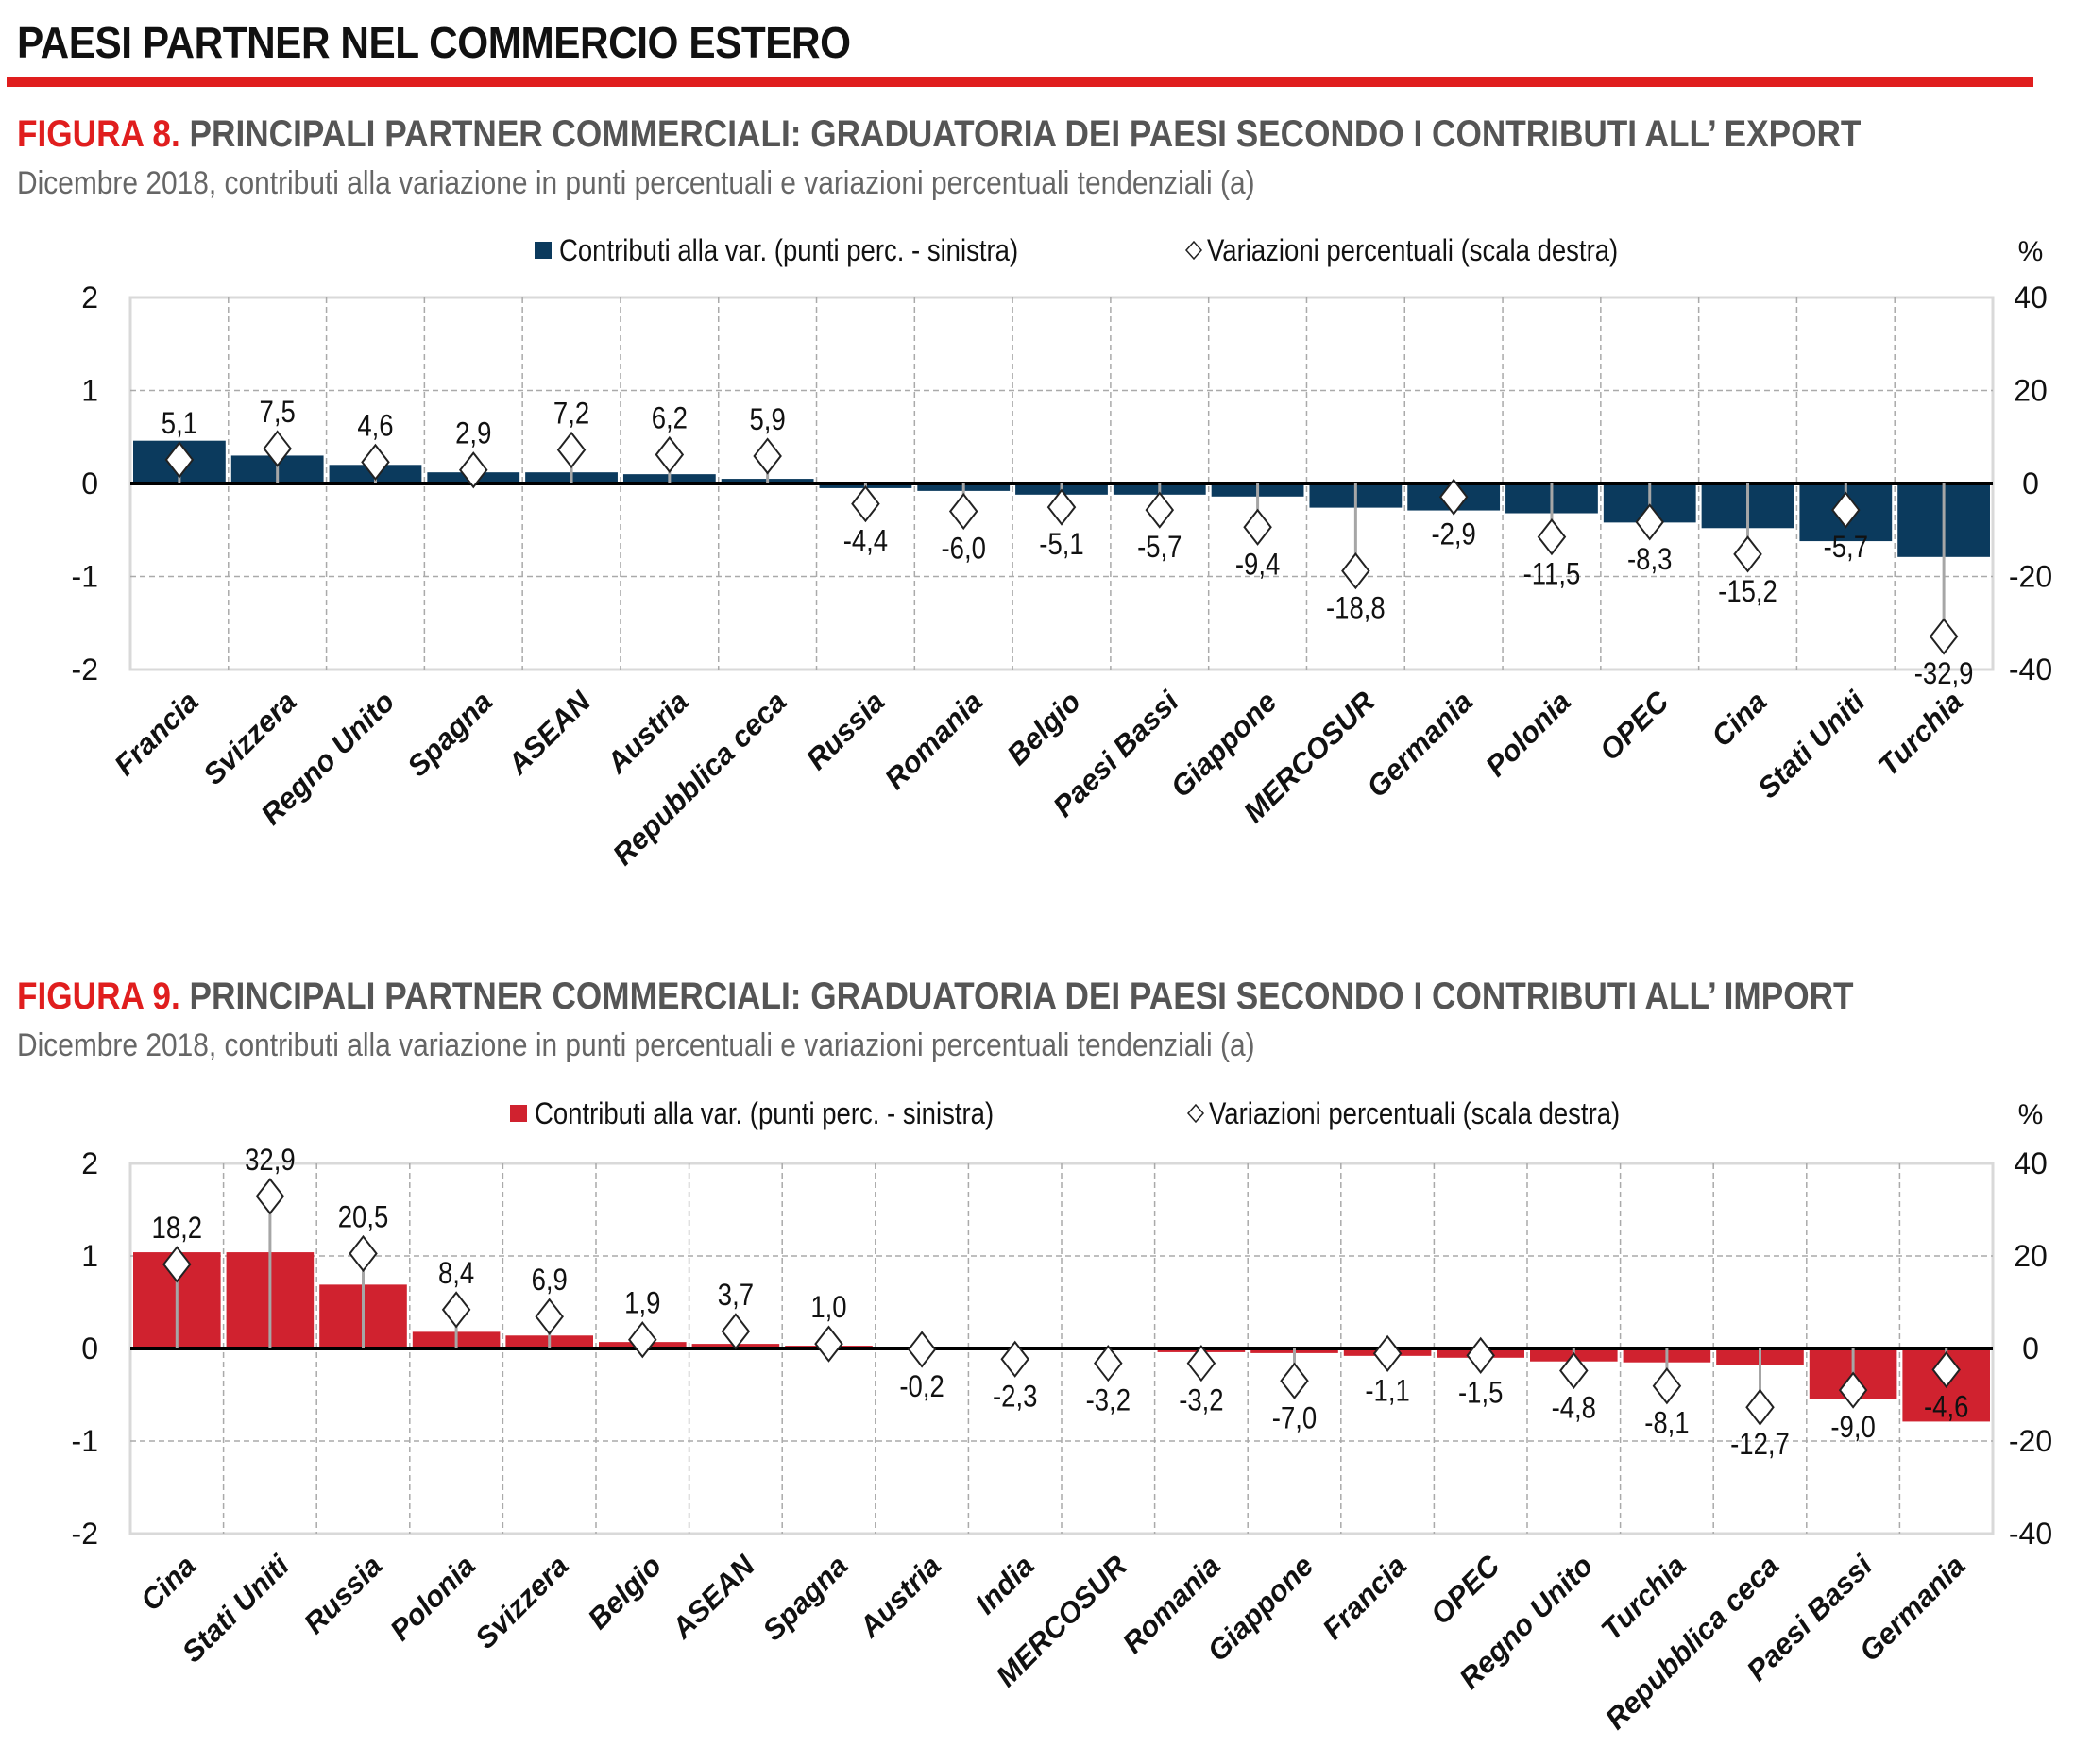  Describe the element at coordinates (768, 419) in the screenshot. I see `fig8-data-label: 5,9` at that location.